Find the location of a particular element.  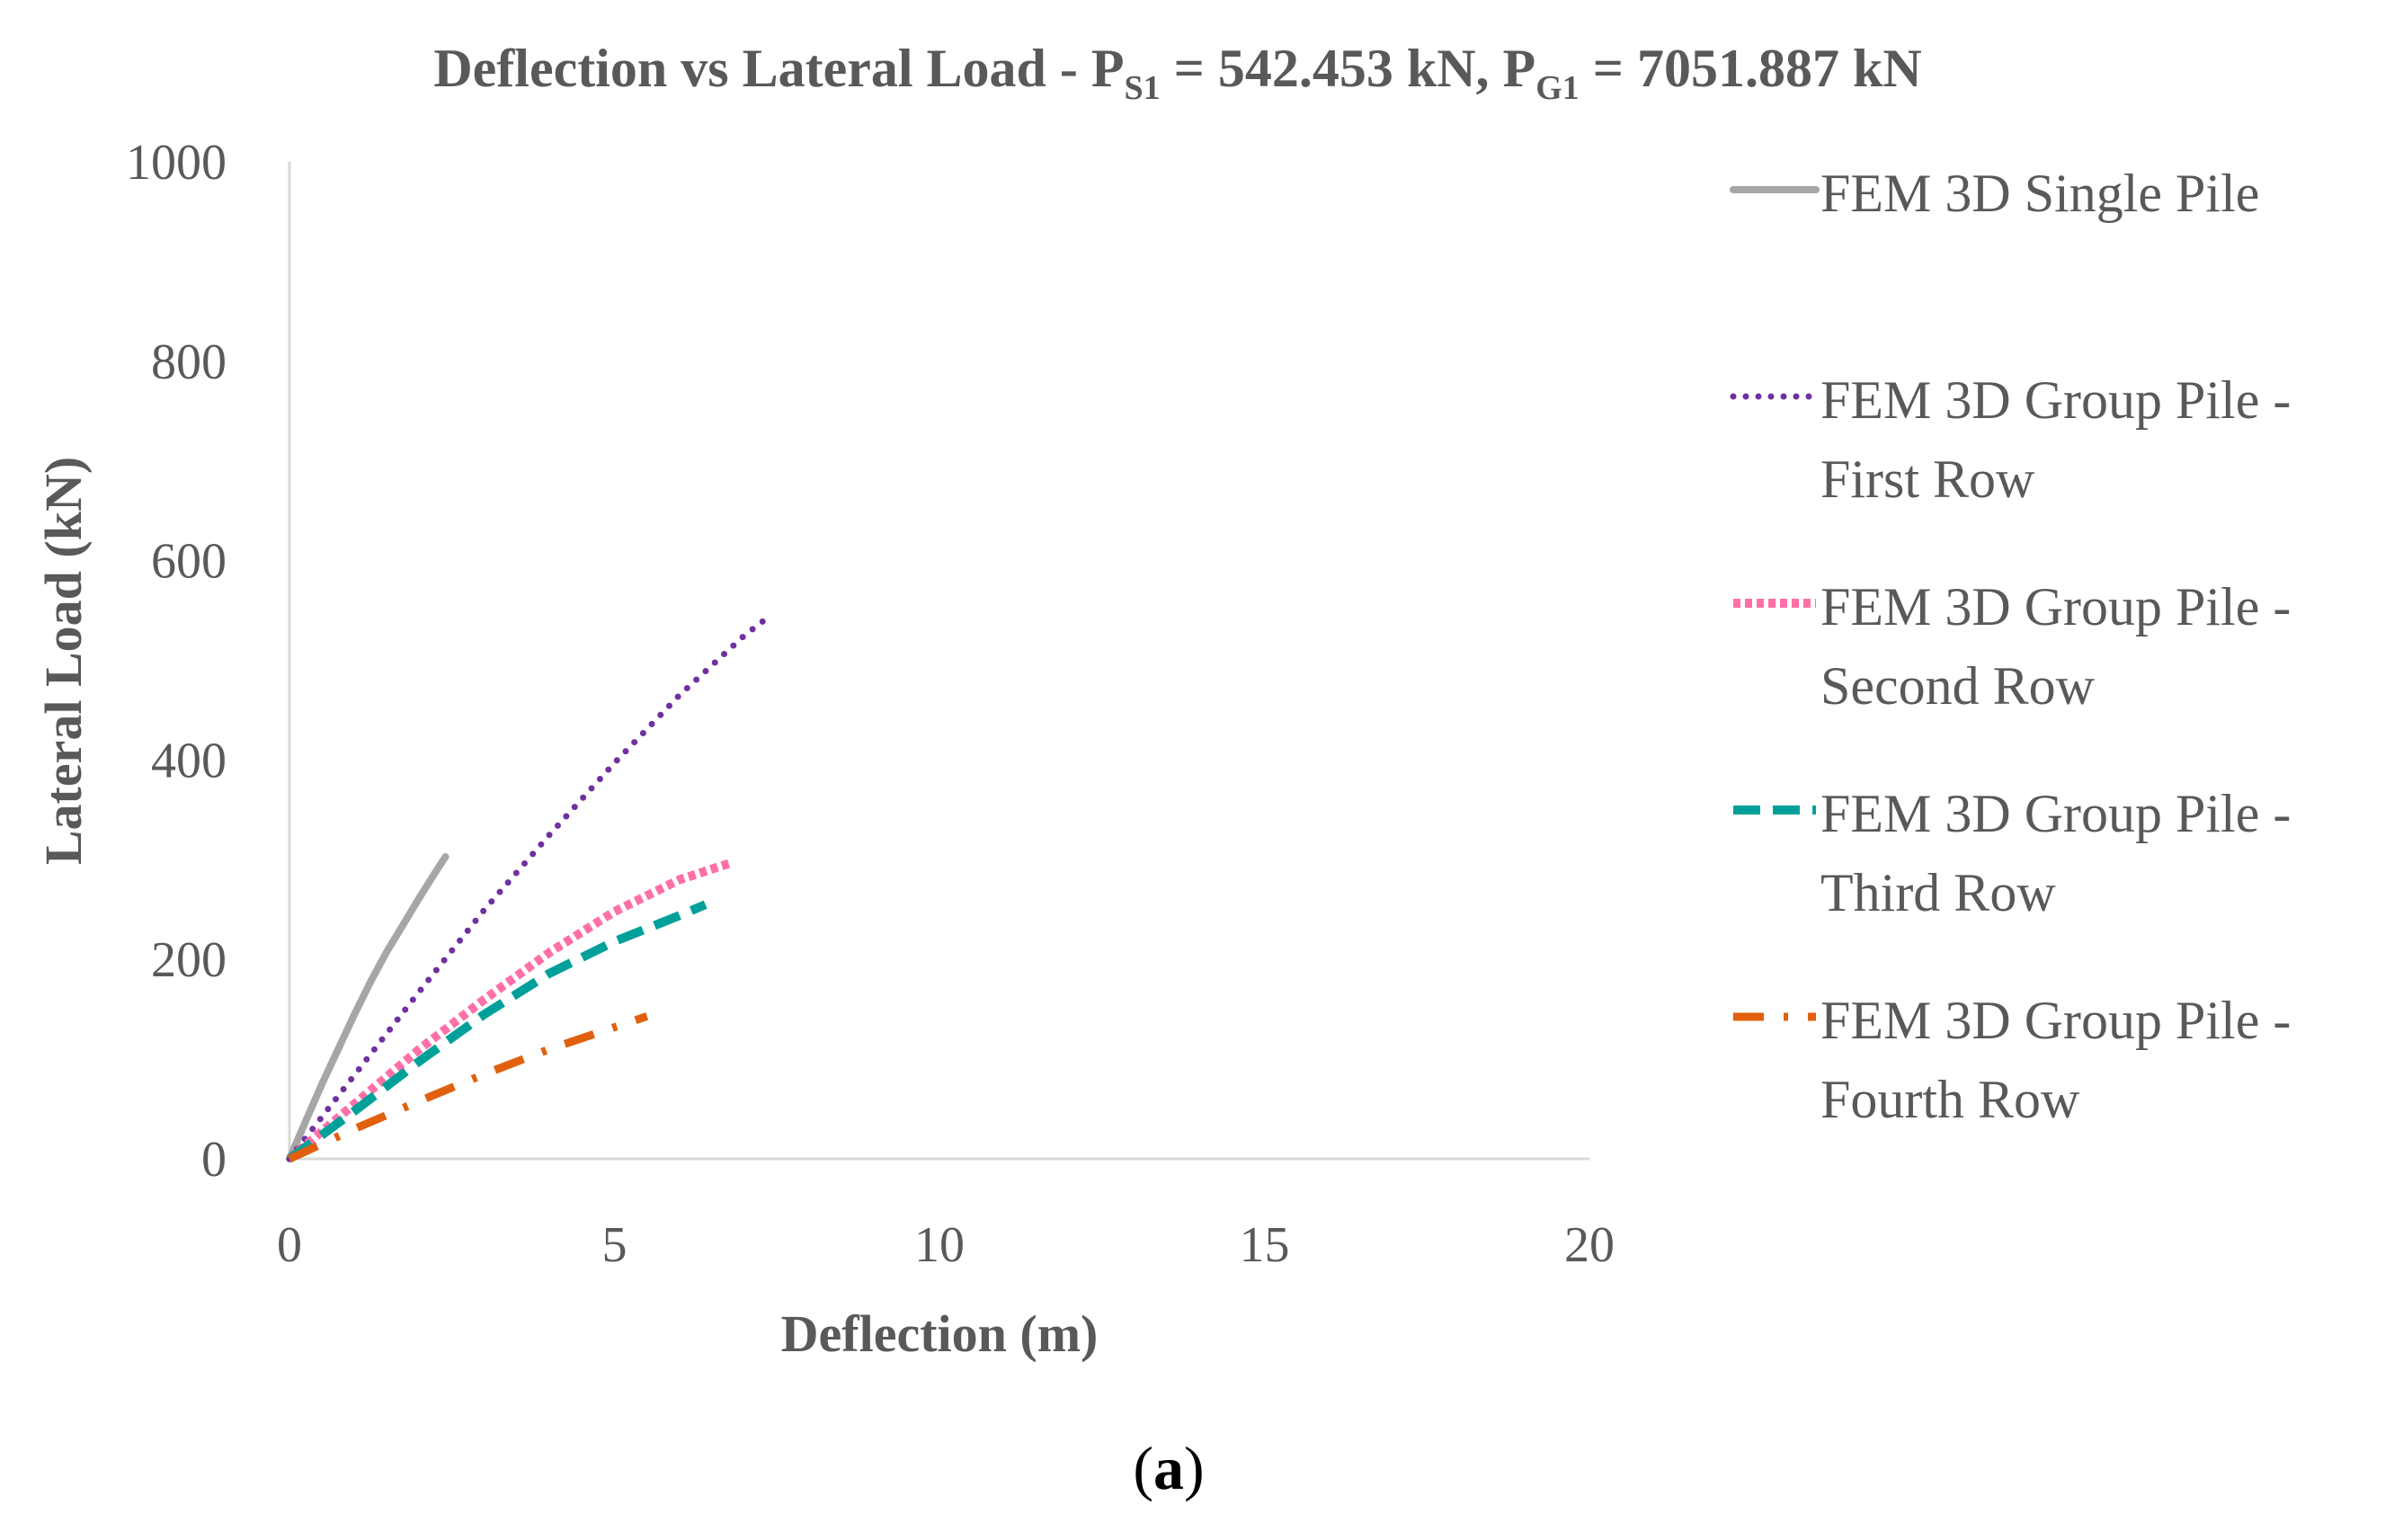

chart-title-sub1: S1 is located at coordinates (1143, 88).